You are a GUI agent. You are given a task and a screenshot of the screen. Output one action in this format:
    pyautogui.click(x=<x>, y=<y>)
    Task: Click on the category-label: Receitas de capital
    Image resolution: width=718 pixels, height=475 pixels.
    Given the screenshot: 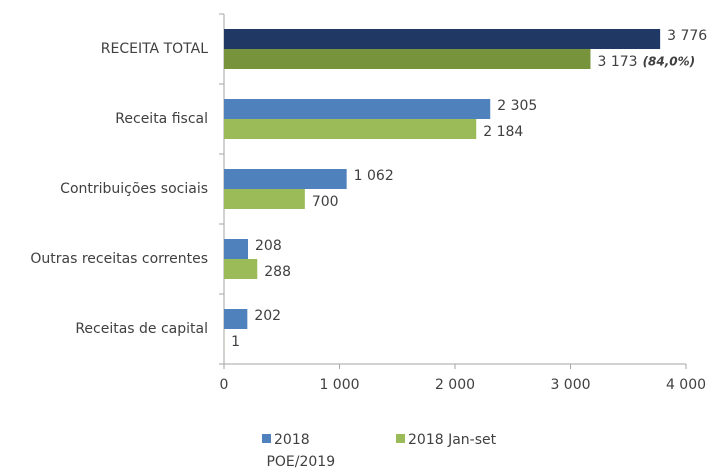 What is the action you would take?
    pyautogui.click(x=141, y=329)
    